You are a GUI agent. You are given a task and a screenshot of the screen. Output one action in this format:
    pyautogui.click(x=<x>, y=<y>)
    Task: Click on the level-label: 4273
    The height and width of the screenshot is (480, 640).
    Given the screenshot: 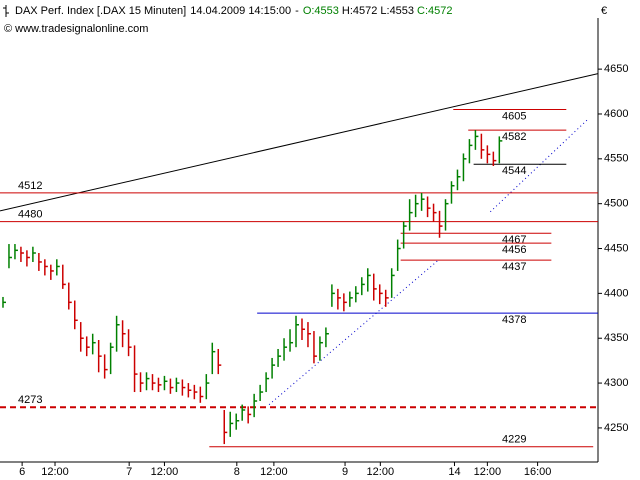 What is the action you would take?
    pyautogui.click(x=30, y=400)
    